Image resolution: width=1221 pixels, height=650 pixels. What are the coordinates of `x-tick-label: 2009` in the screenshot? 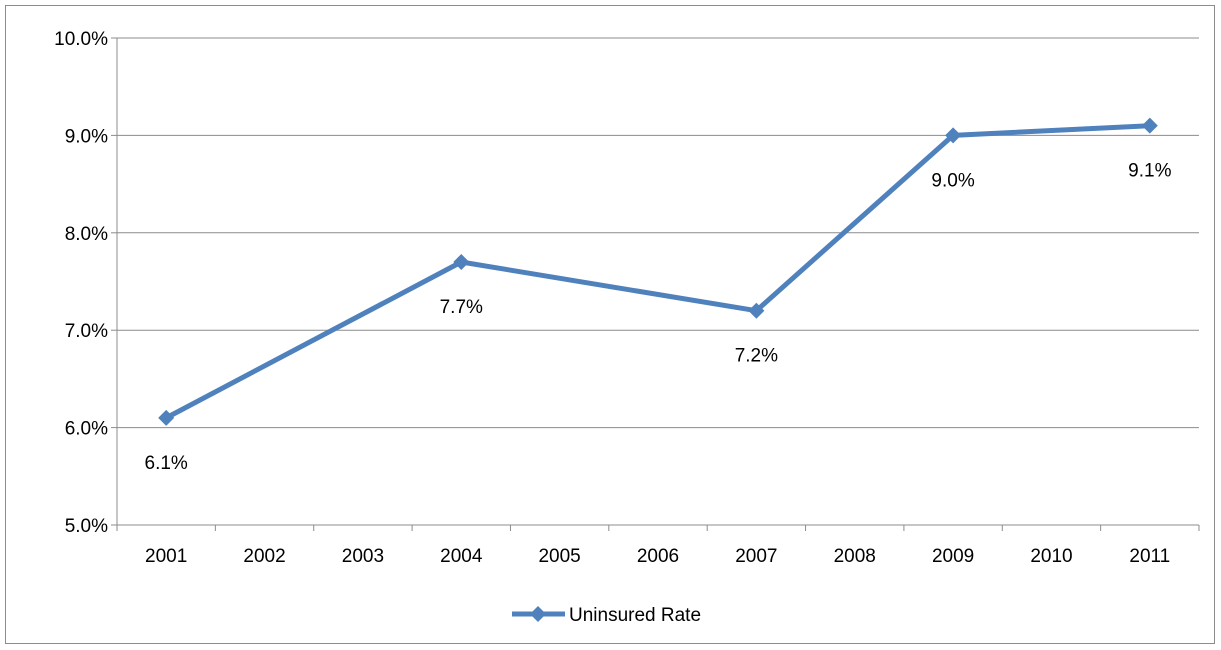 It's located at (953, 556).